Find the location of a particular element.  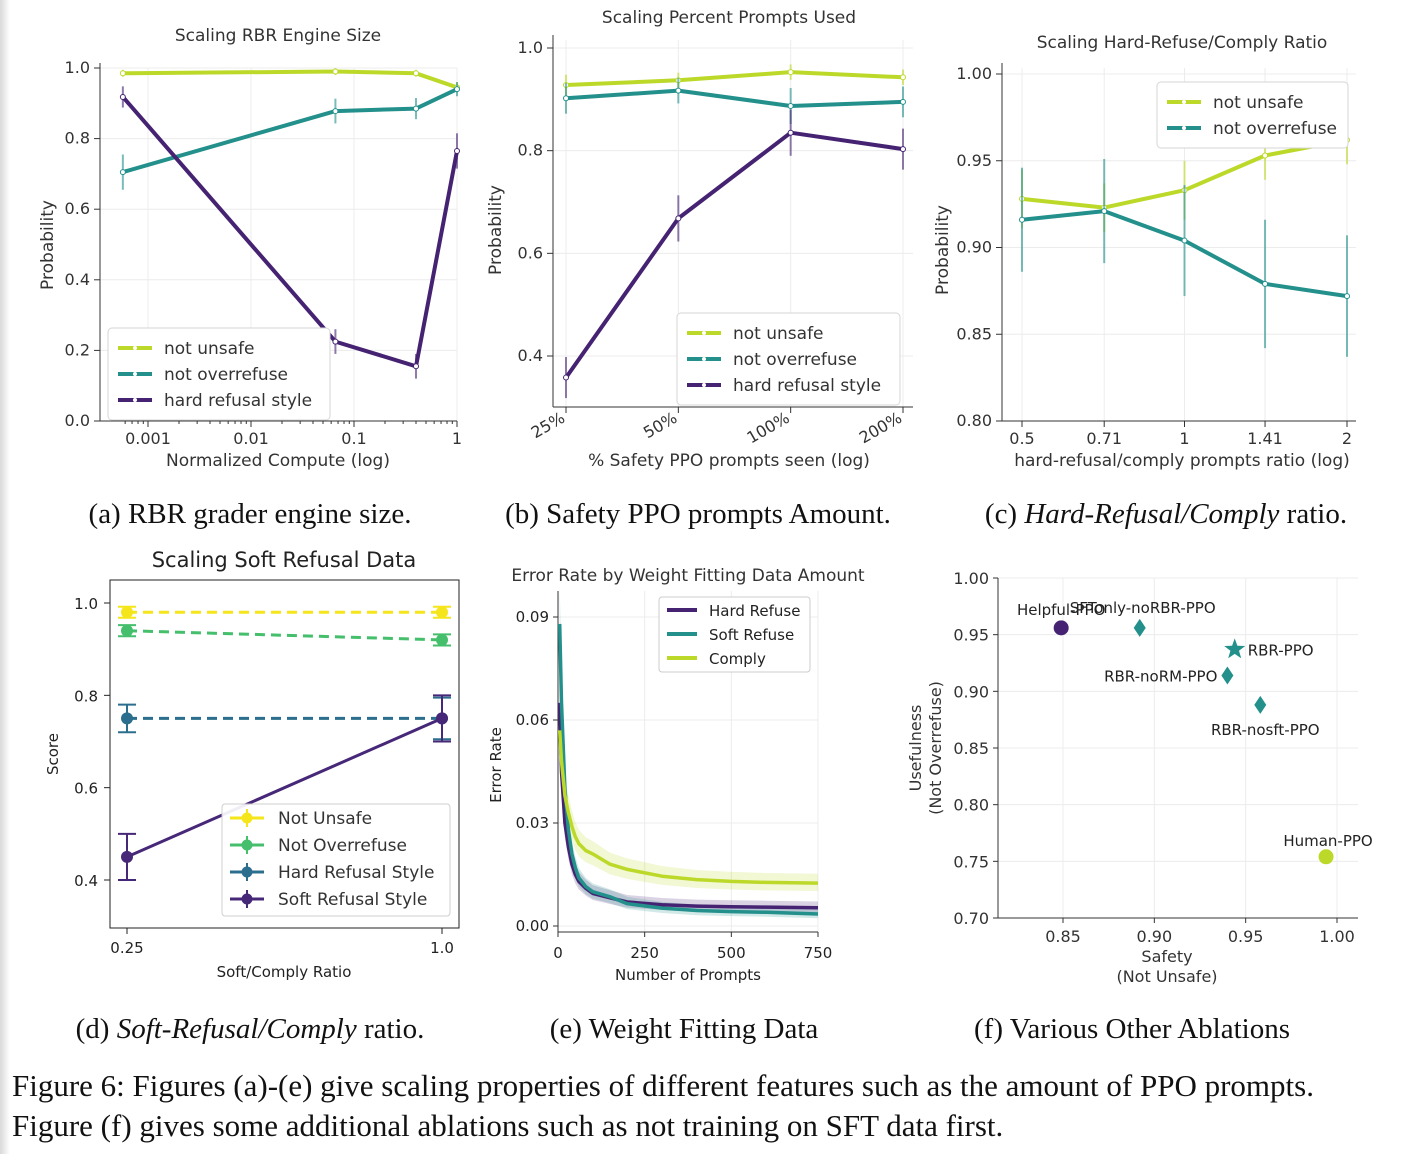

y-tick-label: 0.70 is located at coordinates (971, 918).